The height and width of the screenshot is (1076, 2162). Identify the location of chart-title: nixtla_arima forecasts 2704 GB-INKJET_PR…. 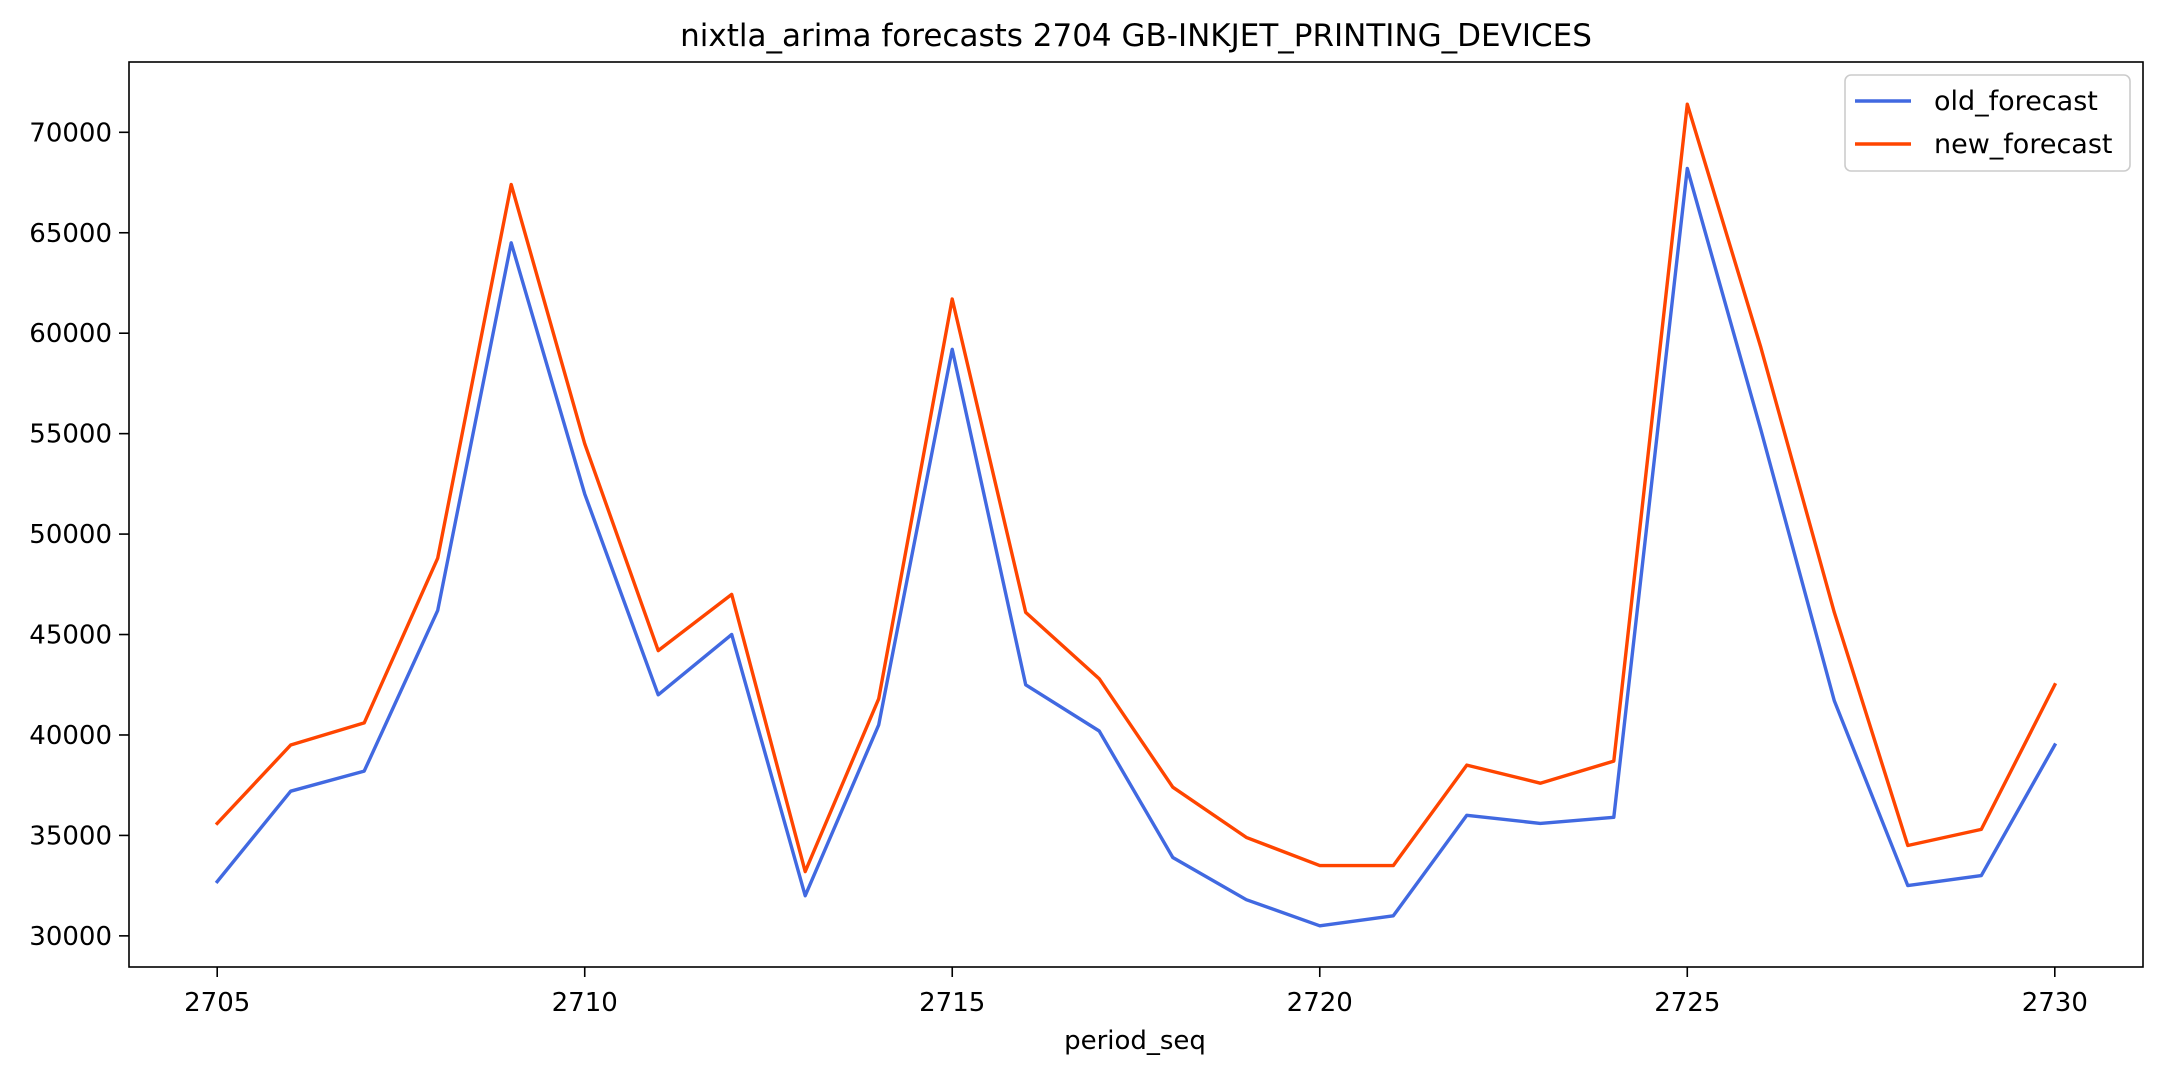
(1136, 36).